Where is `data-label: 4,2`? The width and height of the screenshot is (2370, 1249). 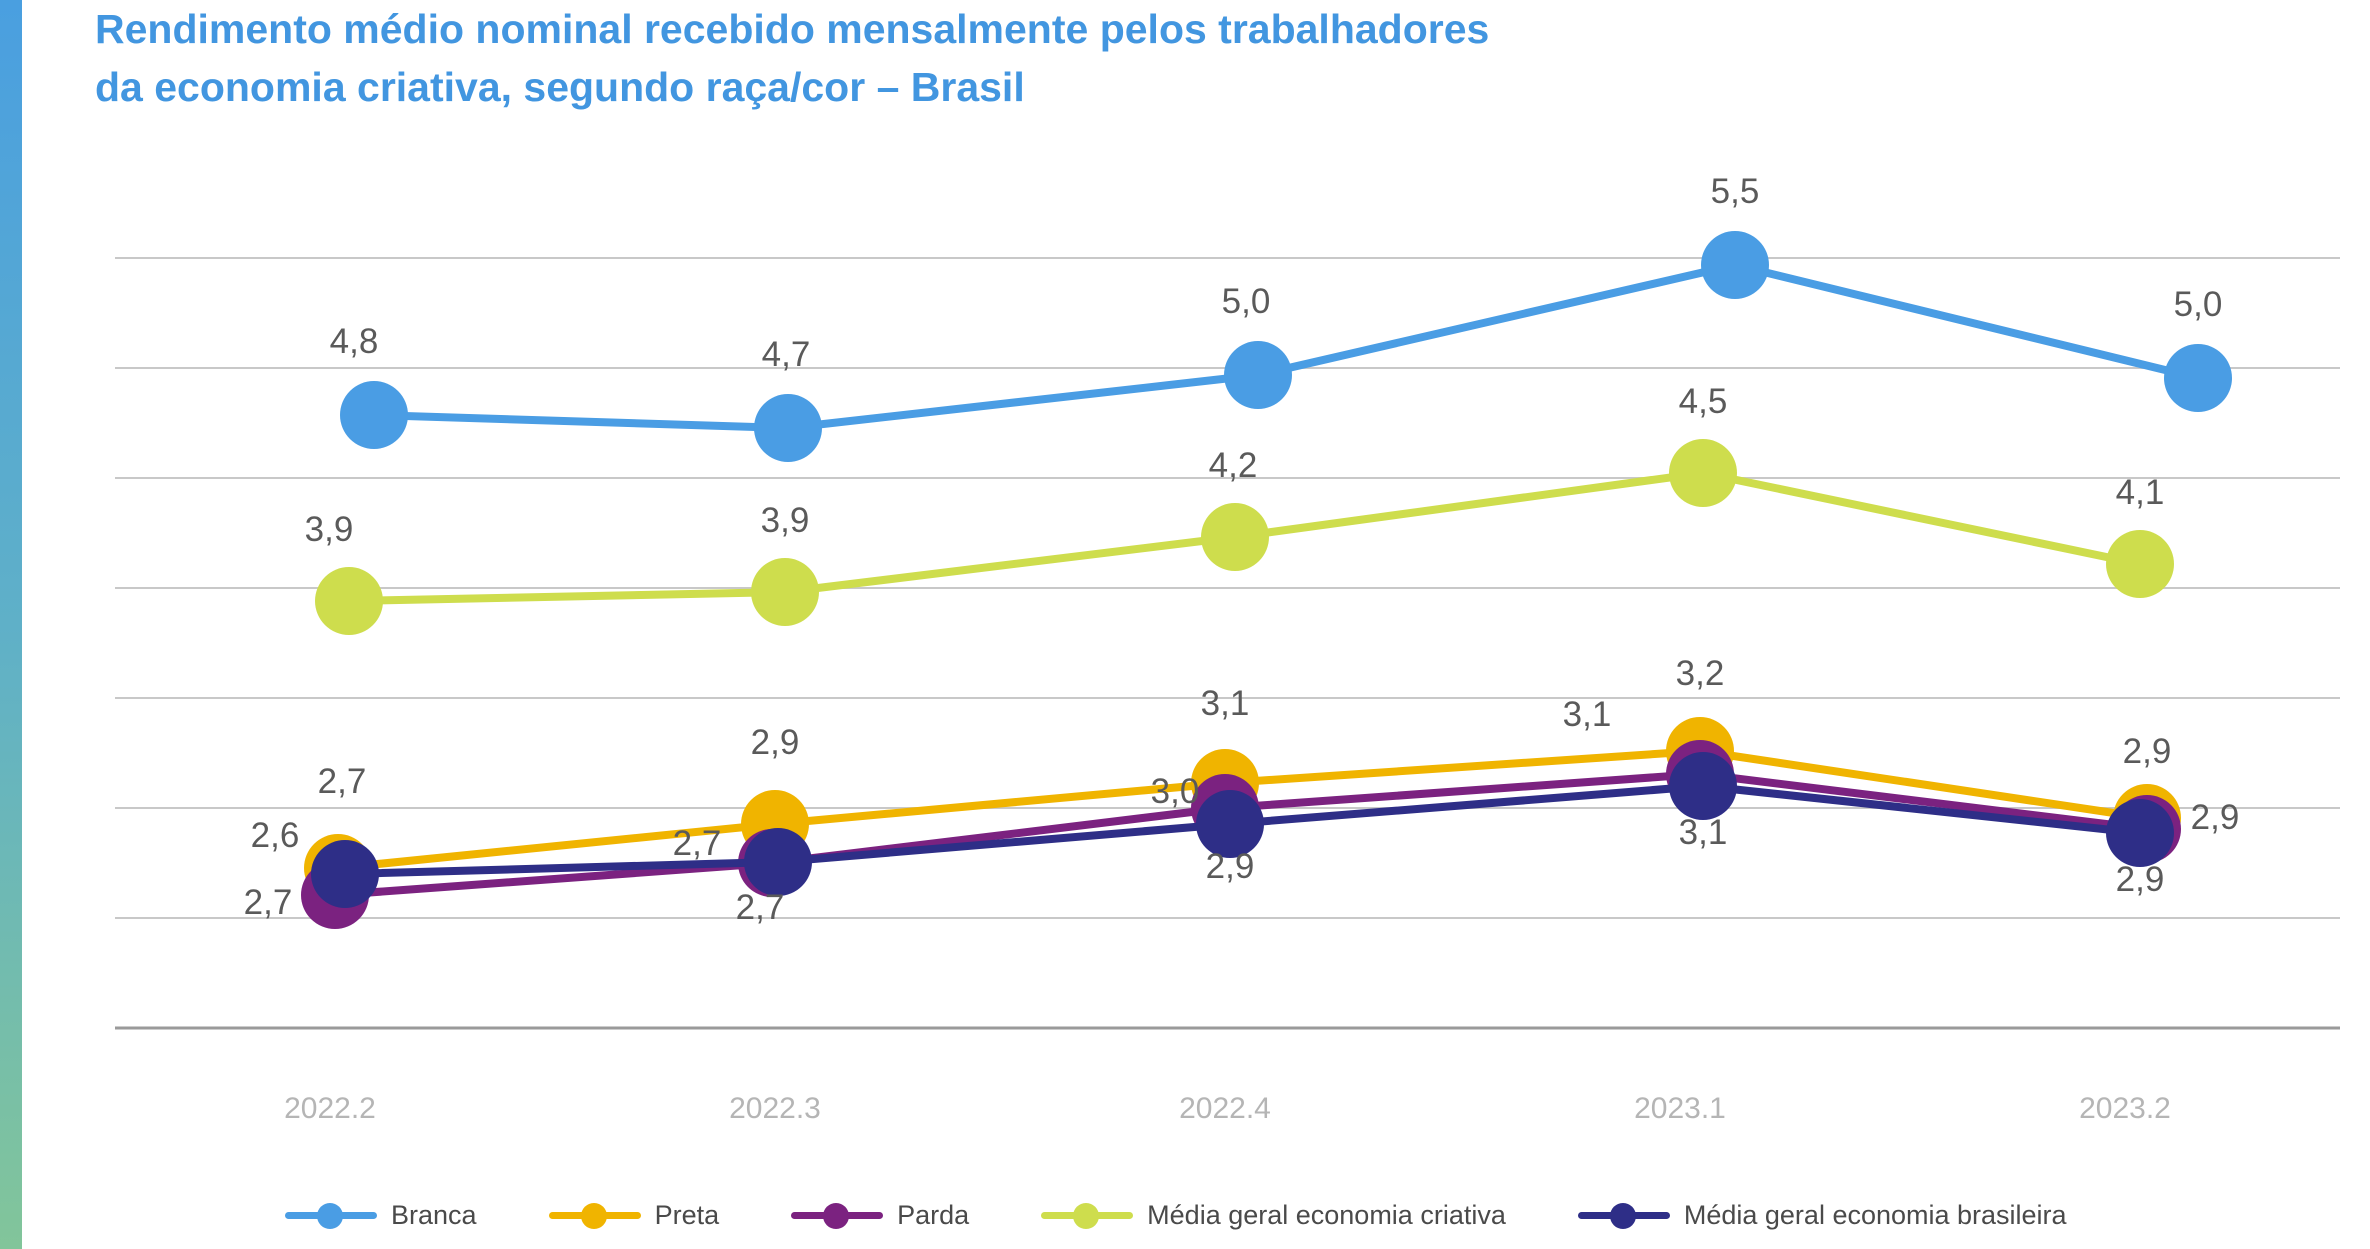
data-label: 4,2 is located at coordinates (1233, 465).